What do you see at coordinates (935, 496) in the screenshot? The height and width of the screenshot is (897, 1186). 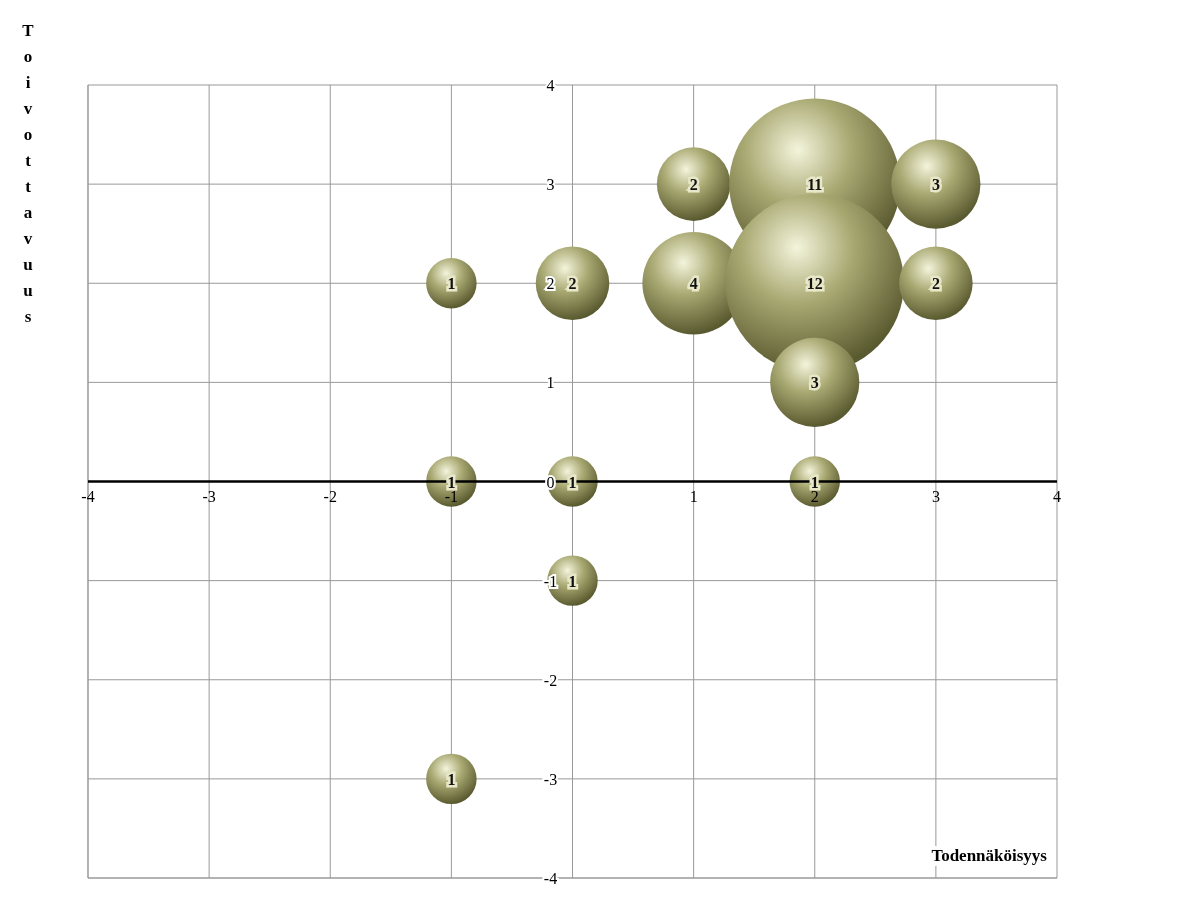 I see `x-tick-label: 3` at bounding box center [935, 496].